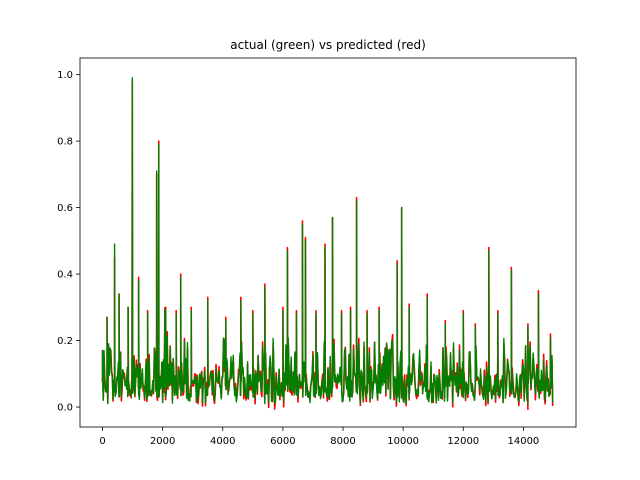 The image size is (640, 480). What do you see at coordinates (319, 437) in the screenshot?
I see `x-axis: 0 2000 4000 6000 8000 10000 12000 14000` at bounding box center [319, 437].